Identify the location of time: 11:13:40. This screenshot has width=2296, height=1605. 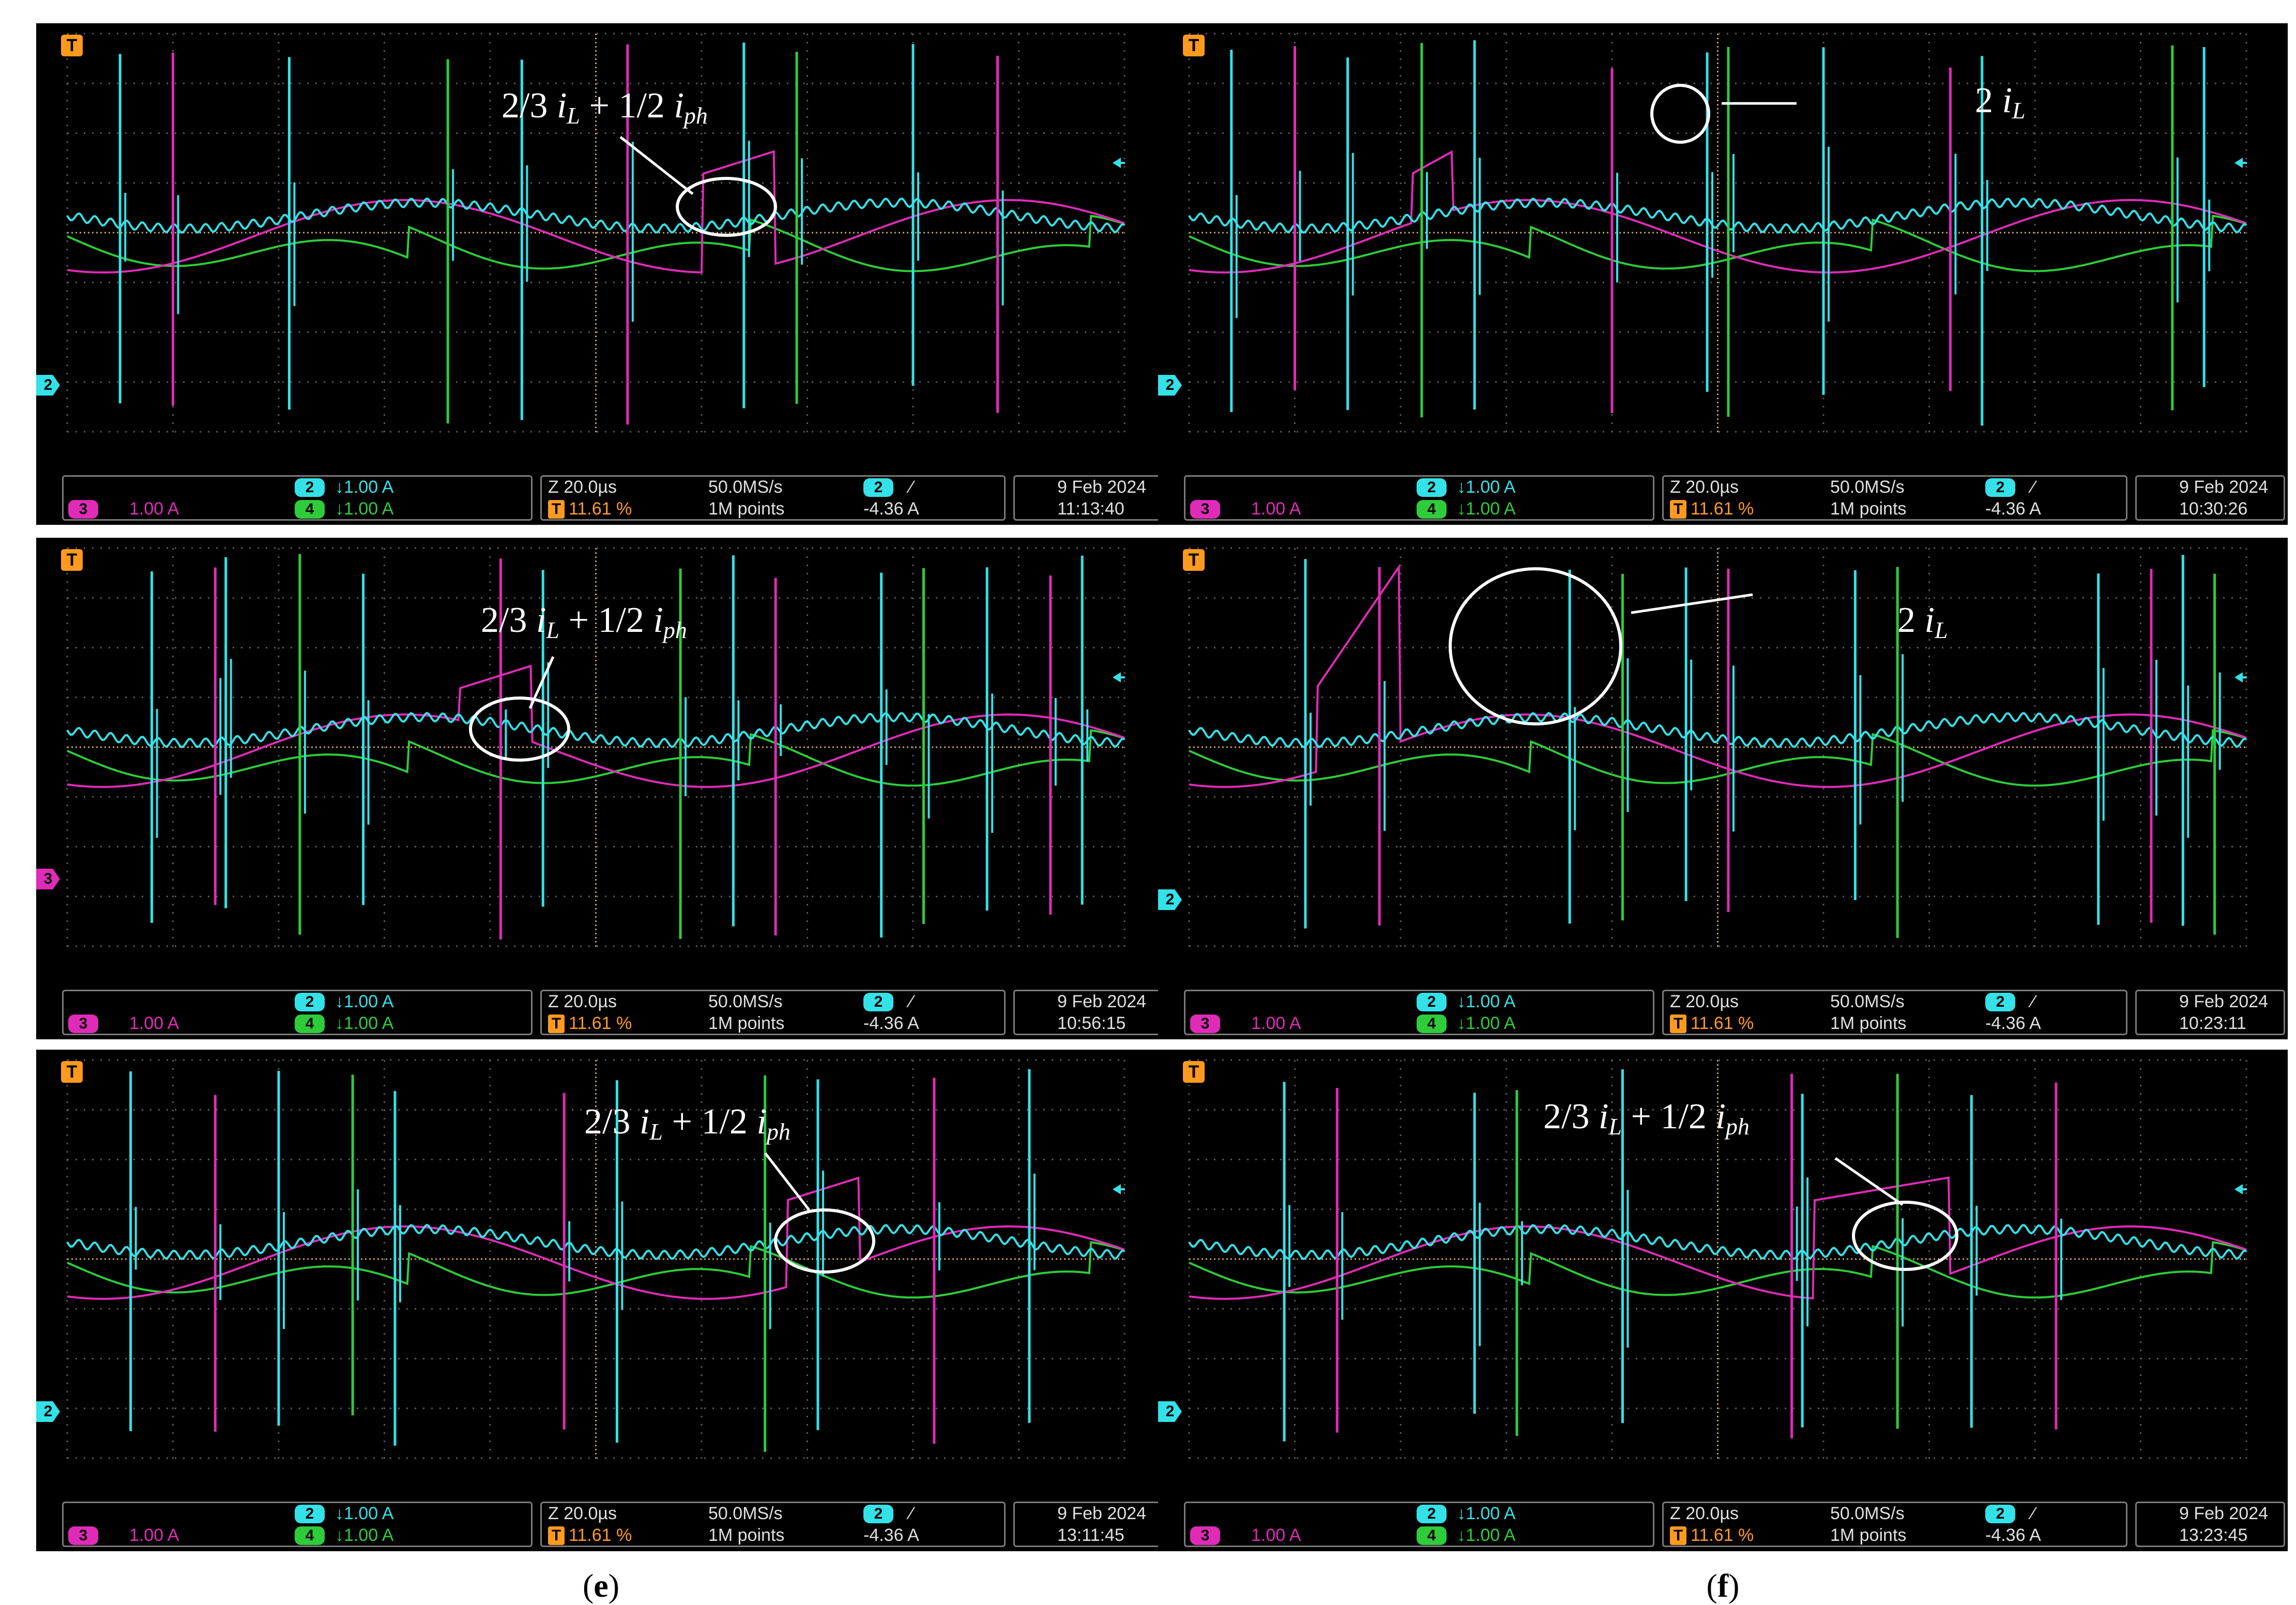
(1090, 509).